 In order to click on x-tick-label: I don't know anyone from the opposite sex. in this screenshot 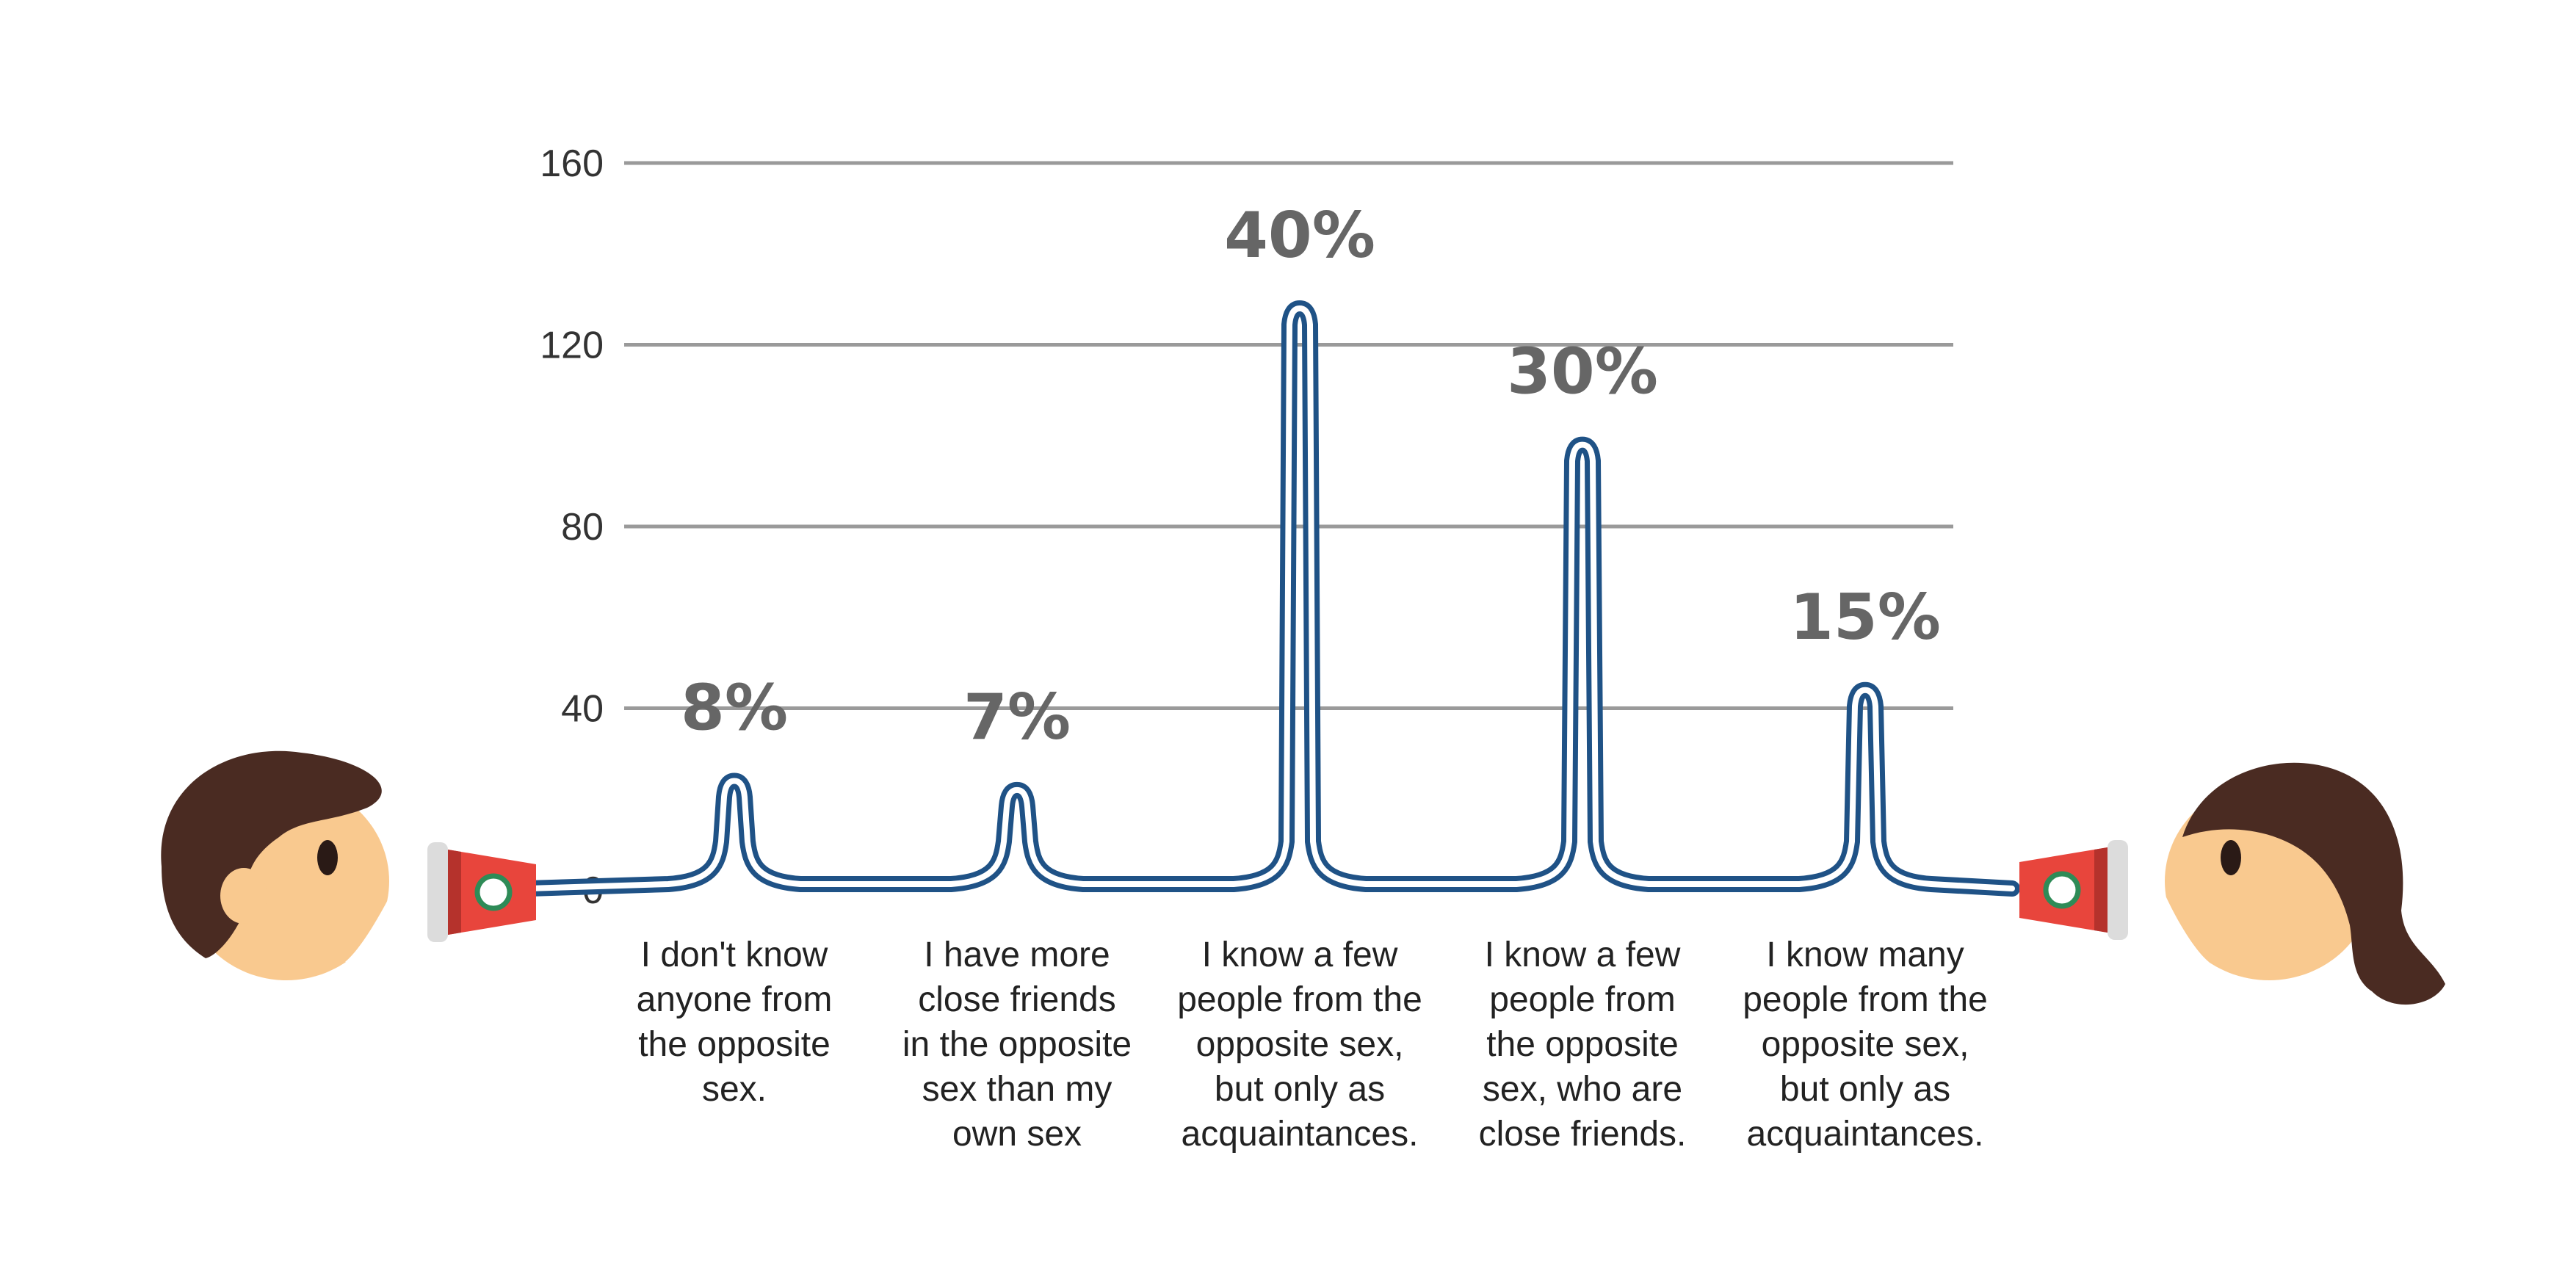, I will do `click(735, 1022)`.